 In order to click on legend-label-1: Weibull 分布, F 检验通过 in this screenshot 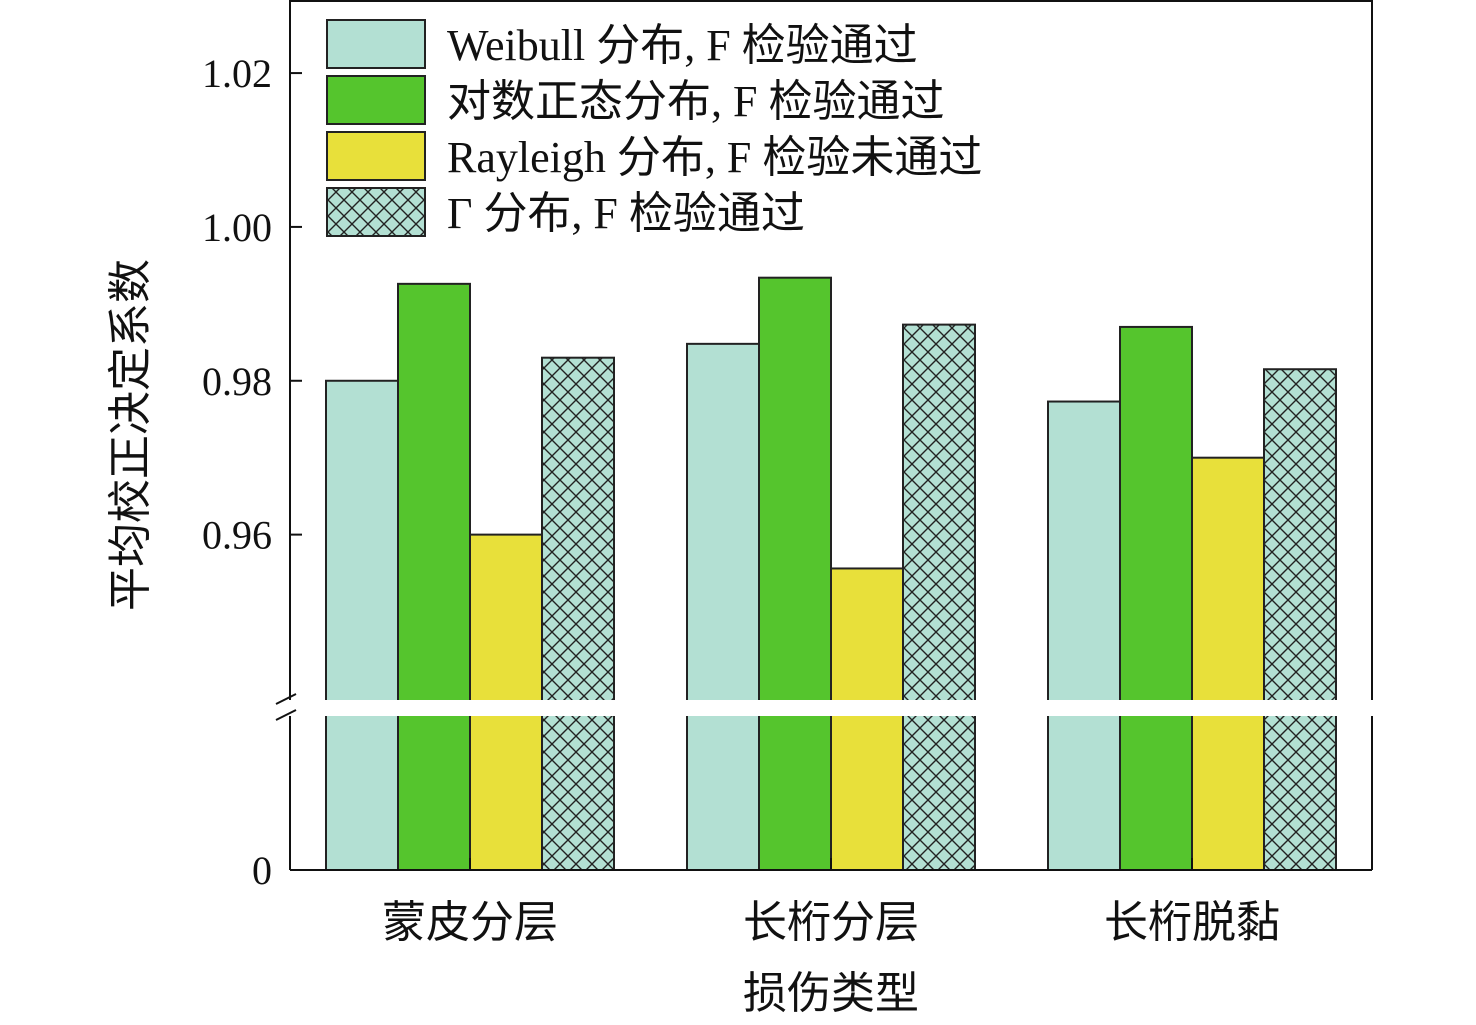, I will do `click(682, 45)`.